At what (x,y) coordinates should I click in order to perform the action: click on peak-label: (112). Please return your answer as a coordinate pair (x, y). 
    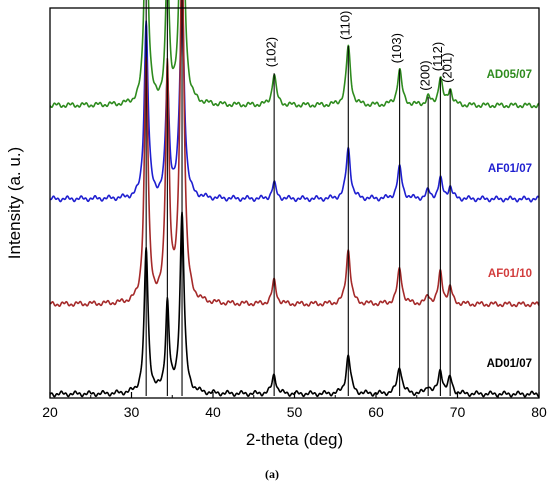
    Looking at the image, I should click on (437, 56).